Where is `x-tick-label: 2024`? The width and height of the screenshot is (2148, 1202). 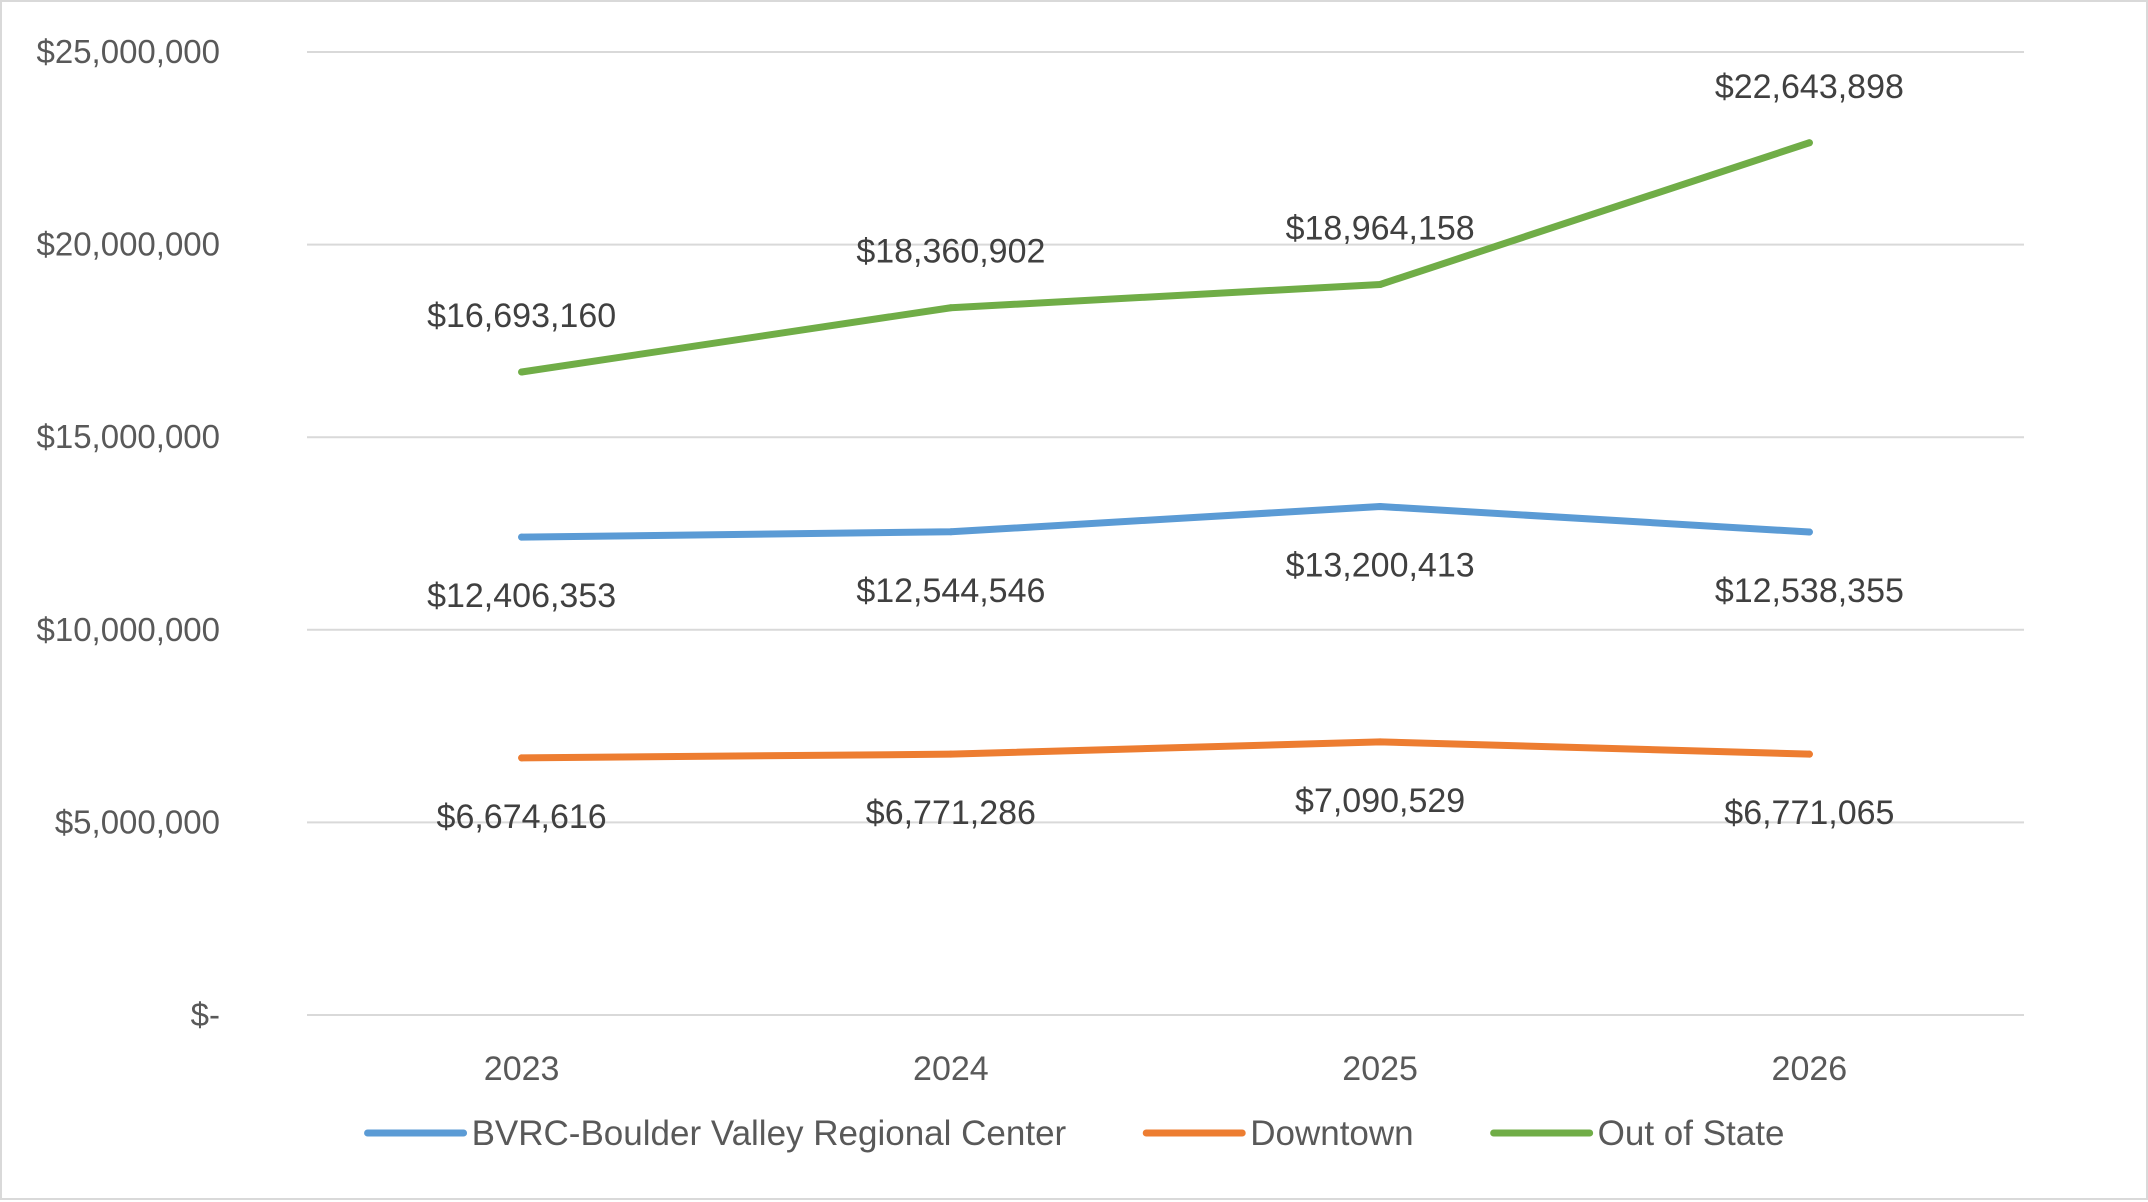 x-tick-label: 2024 is located at coordinates (951, 1069).